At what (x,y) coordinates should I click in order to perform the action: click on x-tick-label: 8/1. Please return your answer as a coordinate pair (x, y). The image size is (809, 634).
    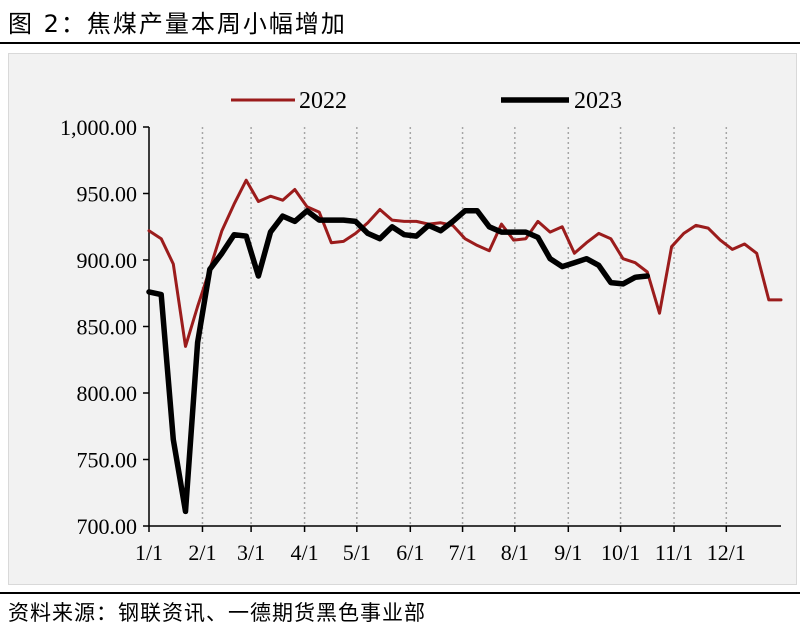
    Looking at the image, I should click on (515, 552).